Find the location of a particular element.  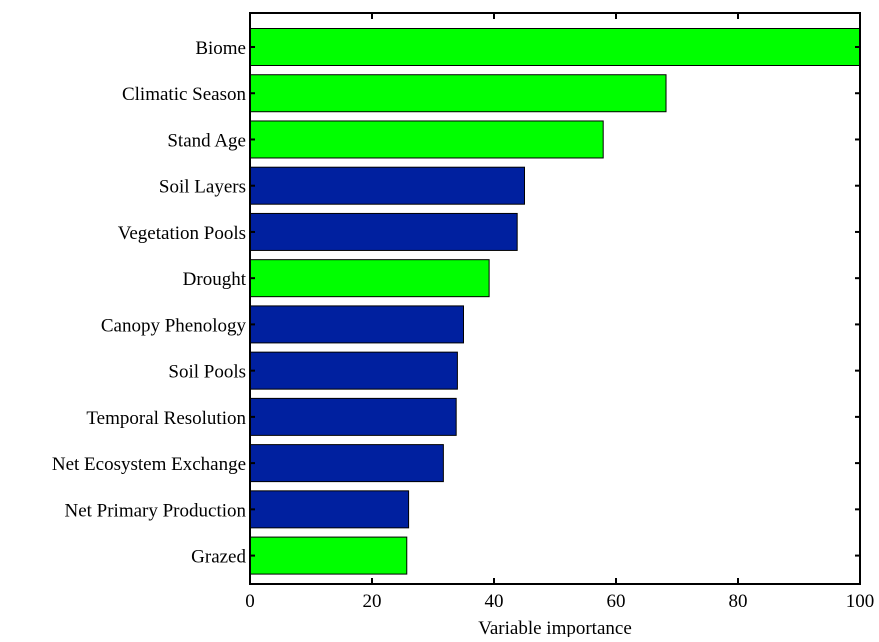

category-label: Canopy Phenology is located at coordinates (174, 325).